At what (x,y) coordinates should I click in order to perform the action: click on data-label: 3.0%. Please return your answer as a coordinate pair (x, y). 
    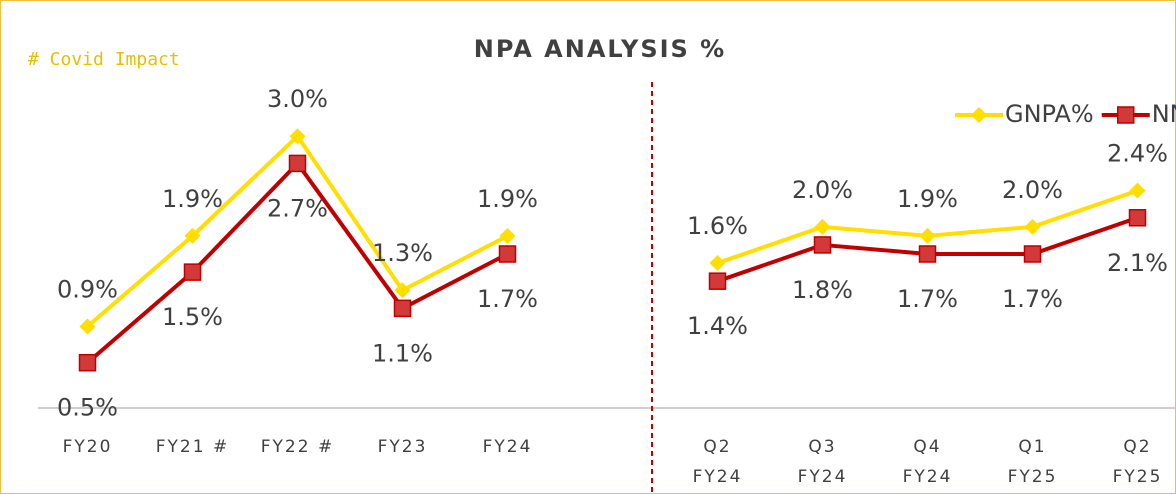
    Looking at the image, I should click on (297, 99).